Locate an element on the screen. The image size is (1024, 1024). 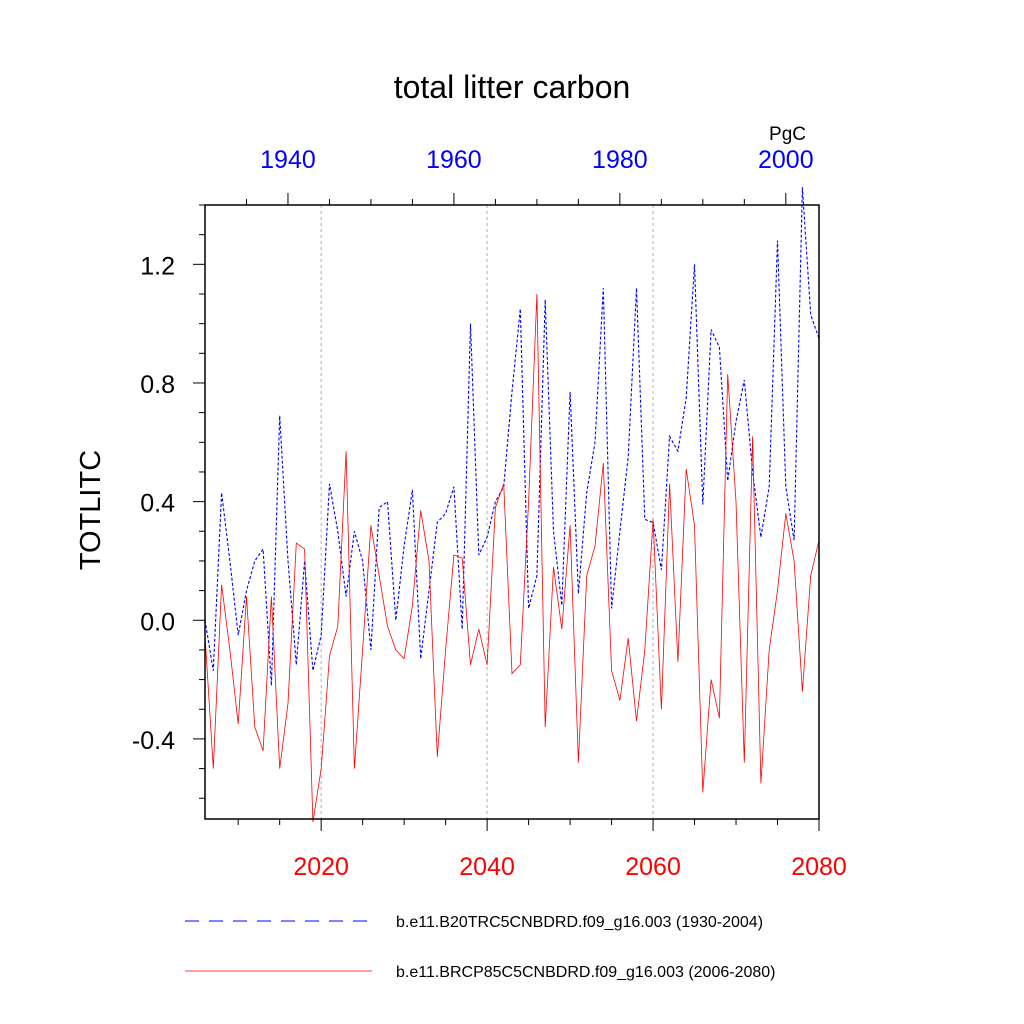
chart-title: total litter carbon is located at coordinates (512, 87).